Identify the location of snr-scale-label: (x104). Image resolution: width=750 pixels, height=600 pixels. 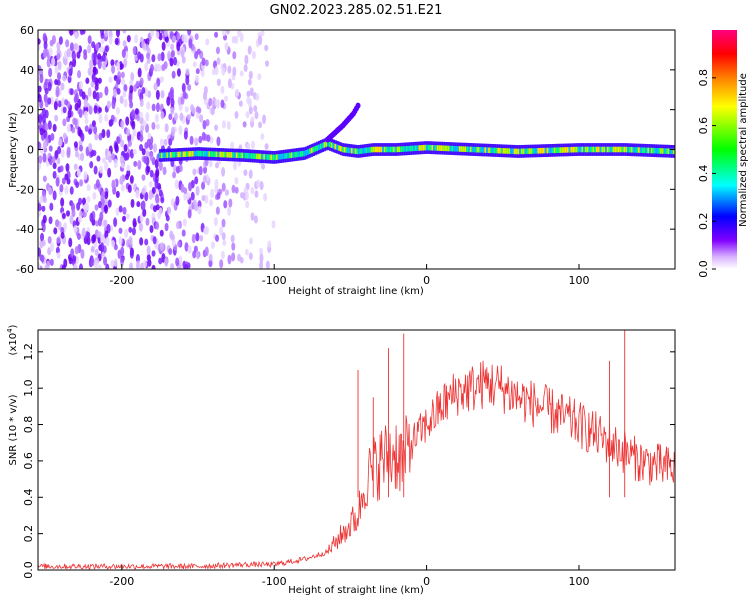
(12, 339).